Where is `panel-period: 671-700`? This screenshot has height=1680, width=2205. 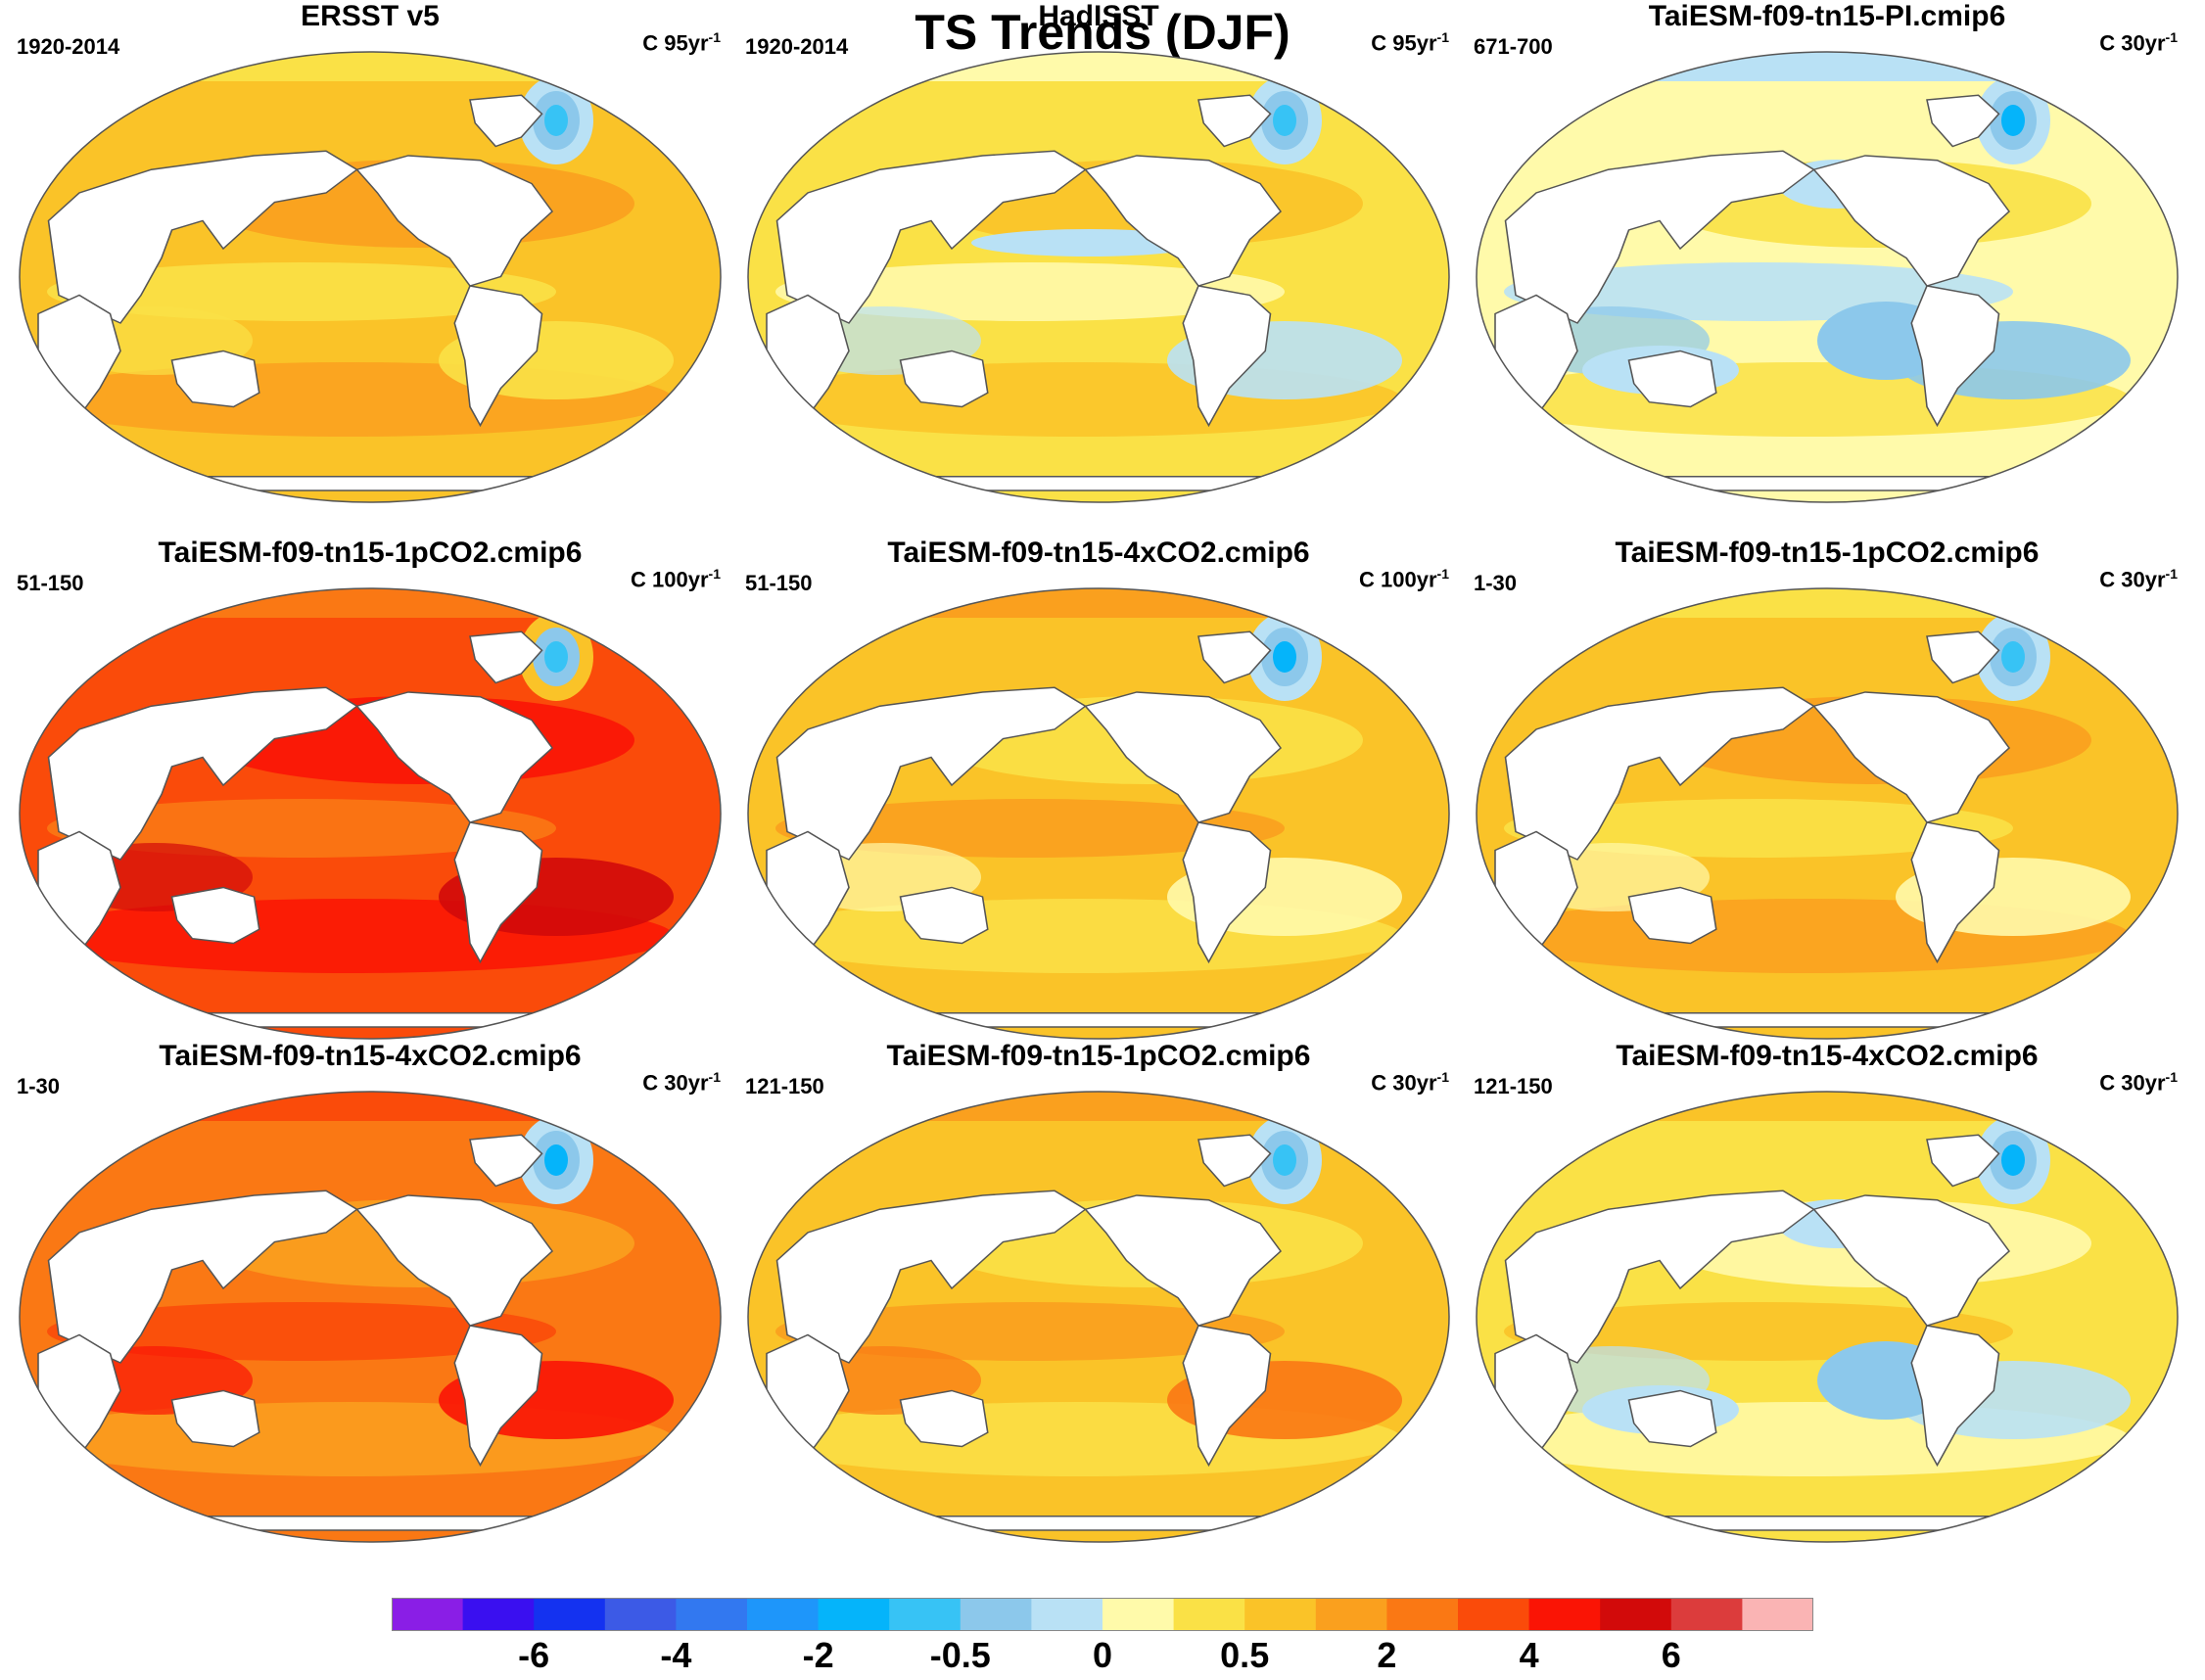 panel-period: 671-700 is located at coordinates (1514, 46).